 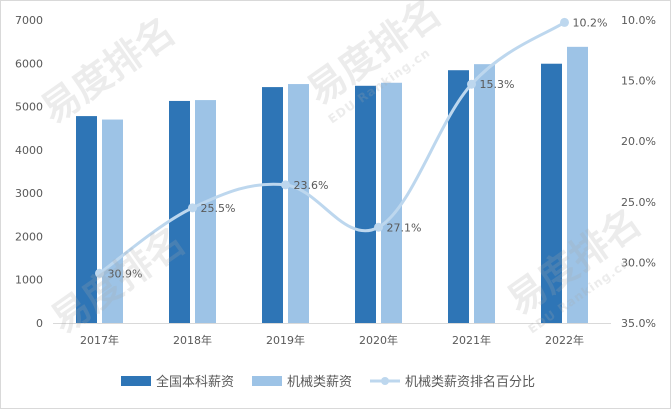 I want to click on x-tick-label: 2019年, so click(x=285, y=340).